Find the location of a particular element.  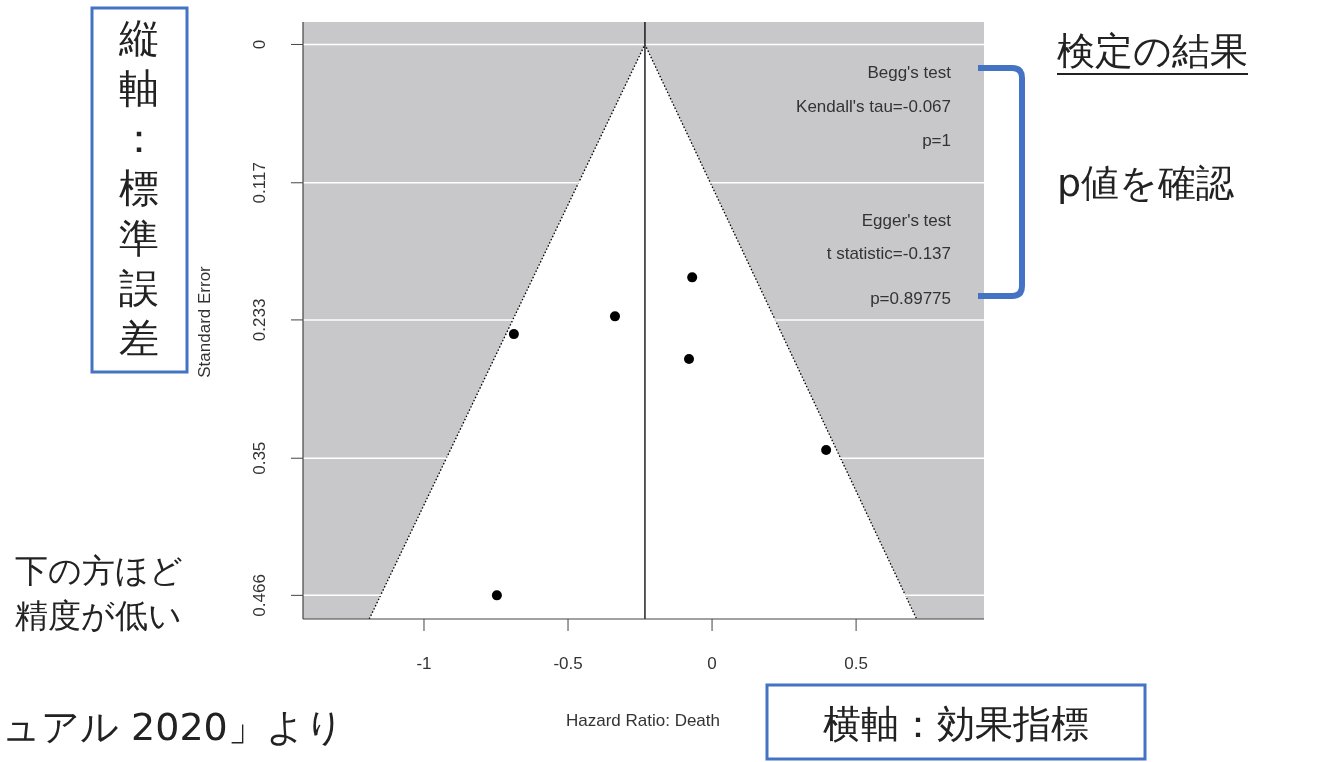

text: 縦軸：標準誤差 is located at coordinates (138, 188).